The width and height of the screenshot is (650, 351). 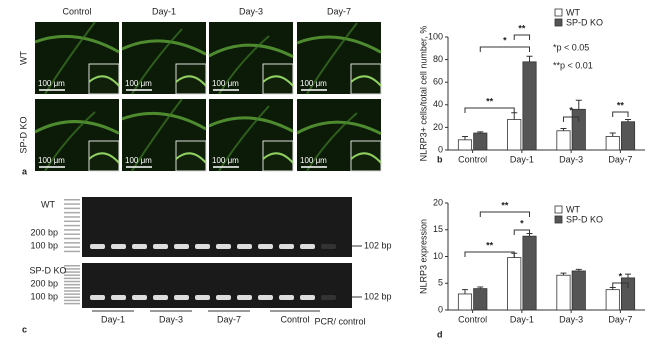 What do you see at coordinates (571, 110) in the screenshot?
I see `significance-label: *` at bounding box center [571, 110].